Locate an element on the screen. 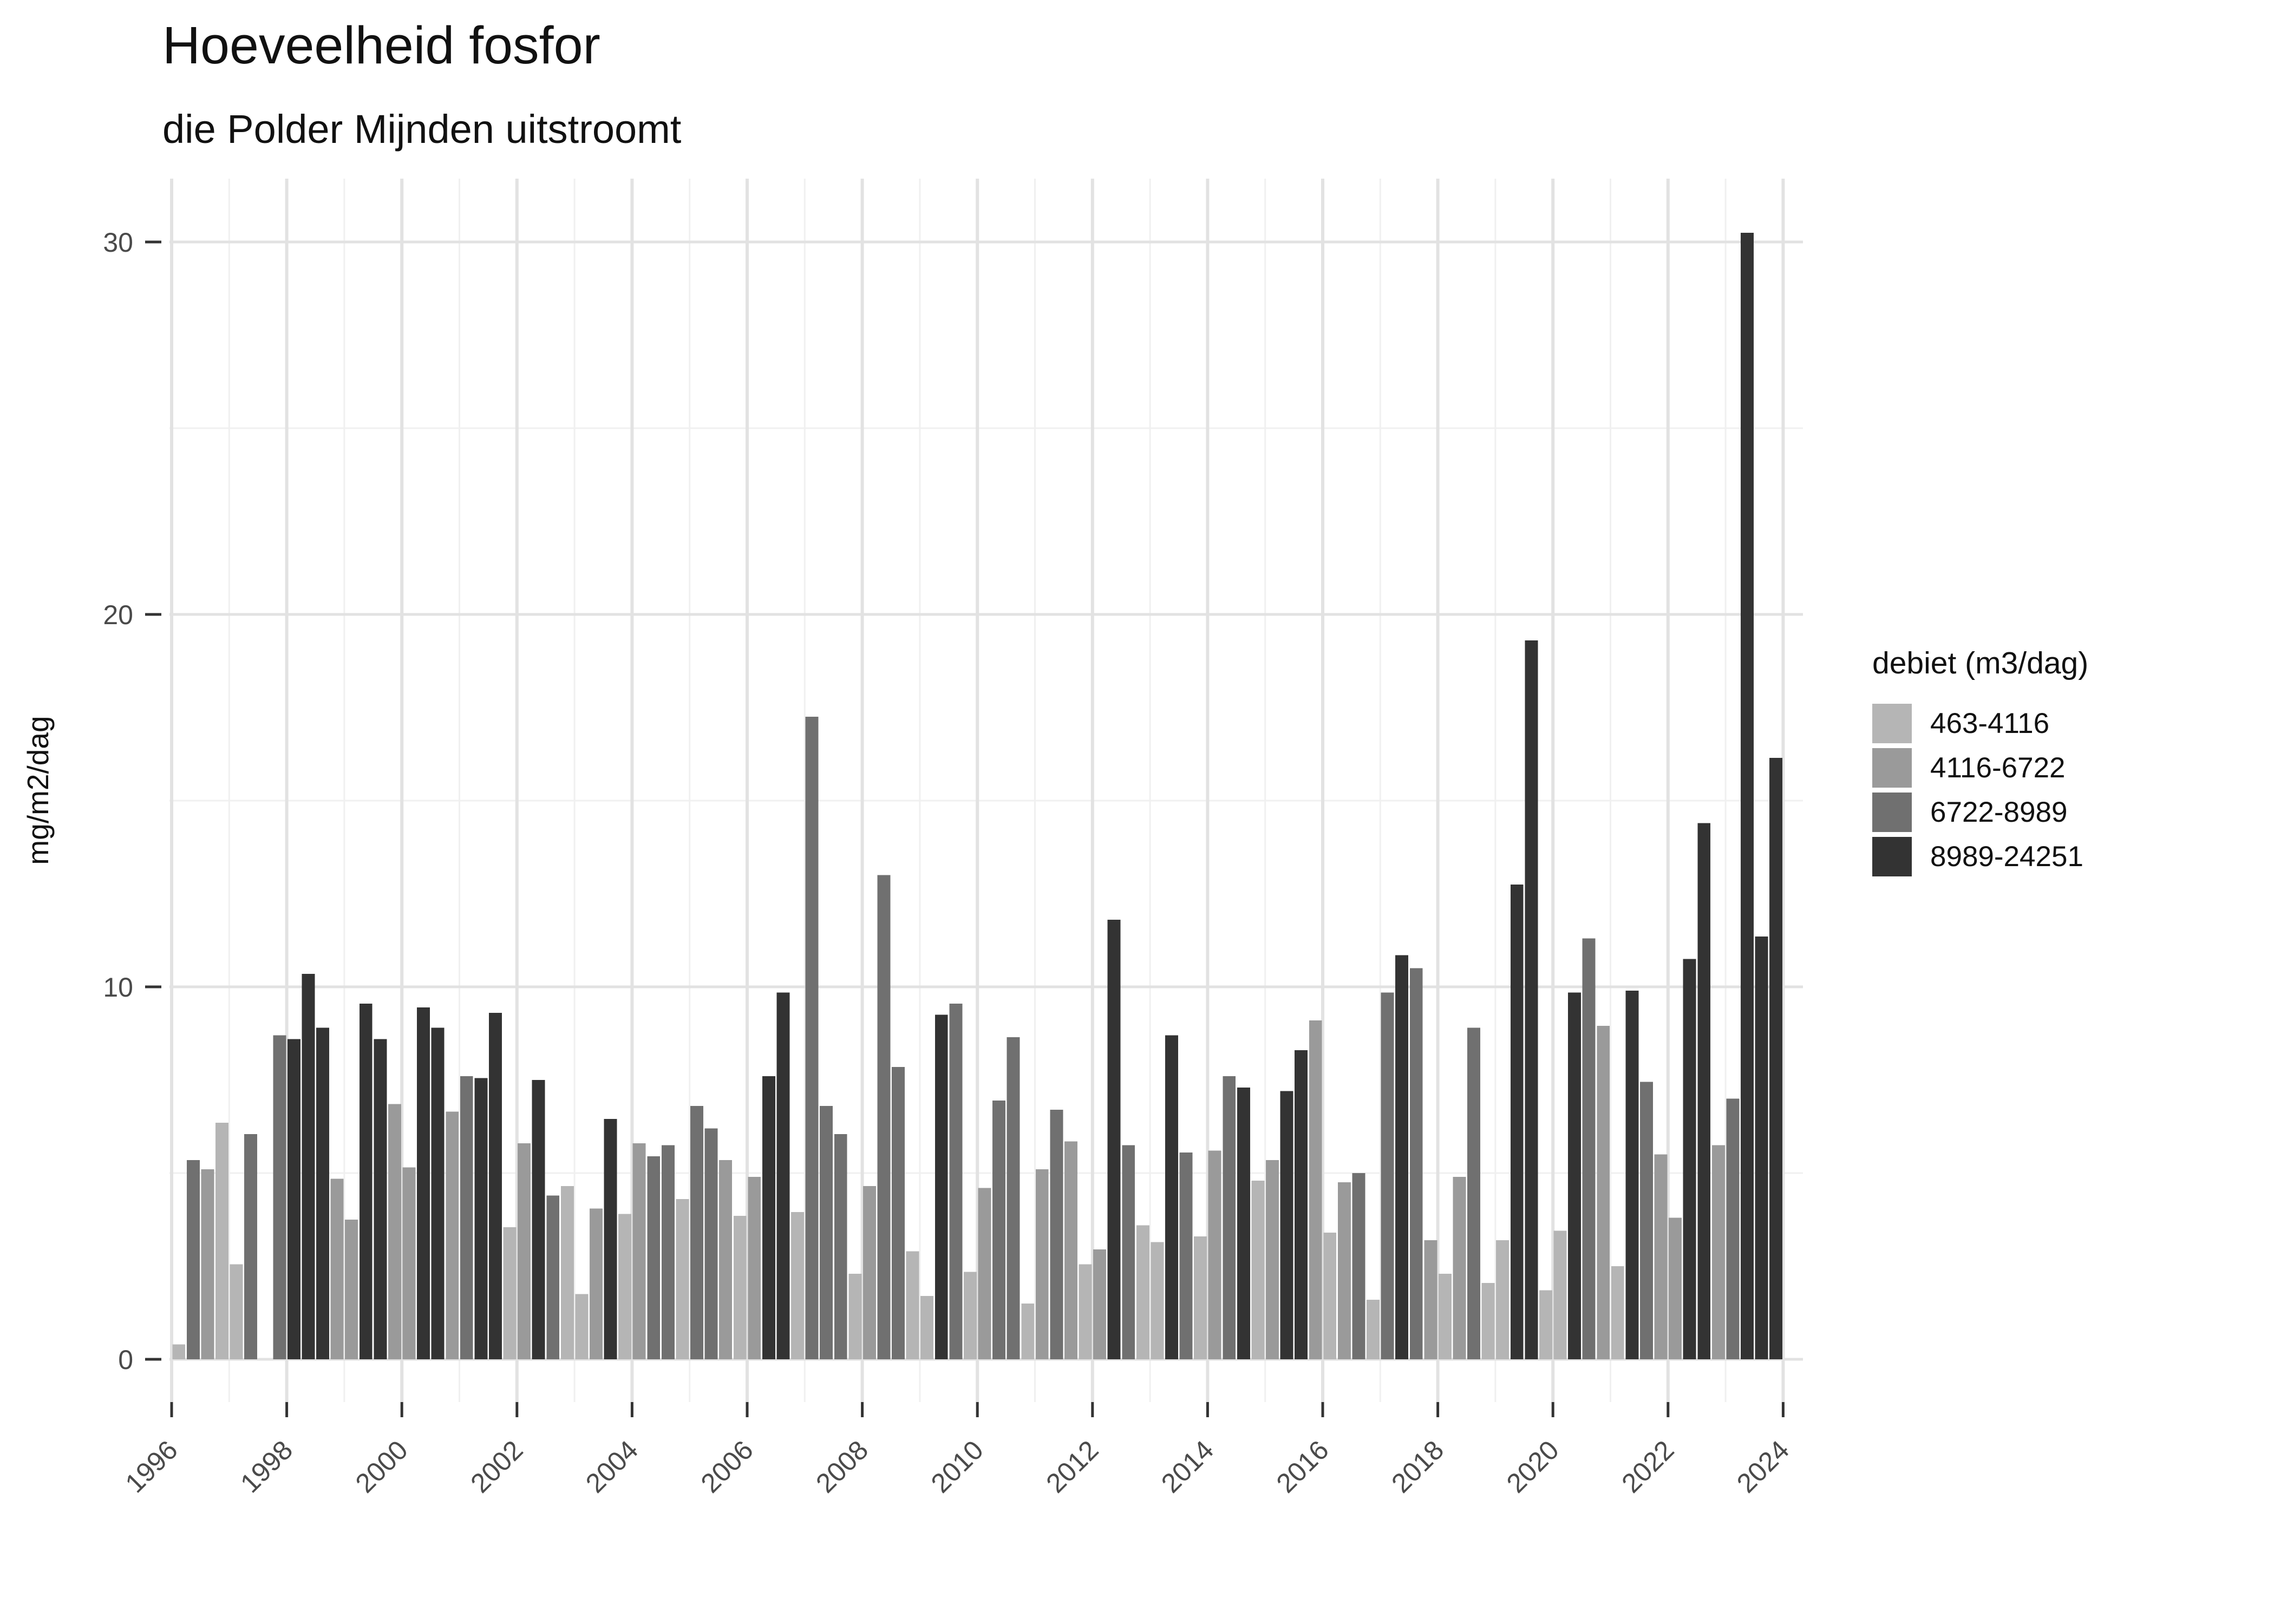 This screenshot has height=1624, width=2274. x-axis-tick-label: 1998 is located at coordinates (266, 1466).